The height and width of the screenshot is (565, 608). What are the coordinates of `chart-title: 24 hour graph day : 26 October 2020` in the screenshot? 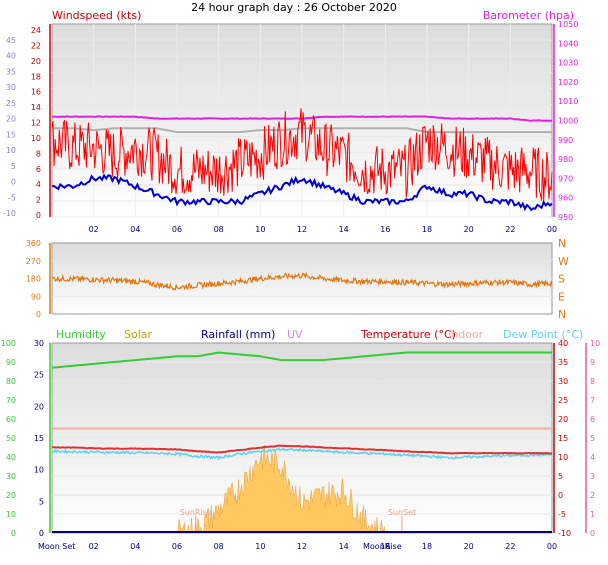 It's located at (294, 7).